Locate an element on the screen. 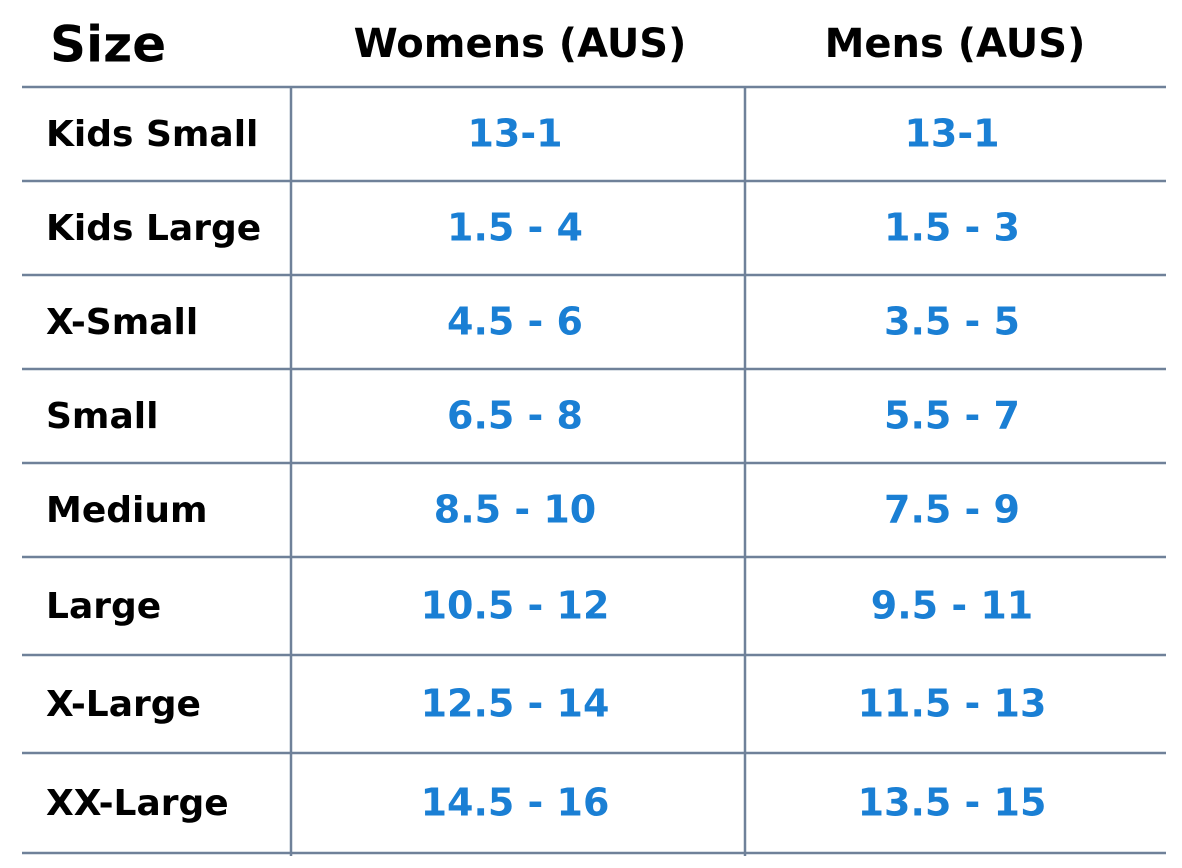 This screenshot has width=1182, height=868. womens-size: 4.5 - 6 is located at coordinates (515, 322).